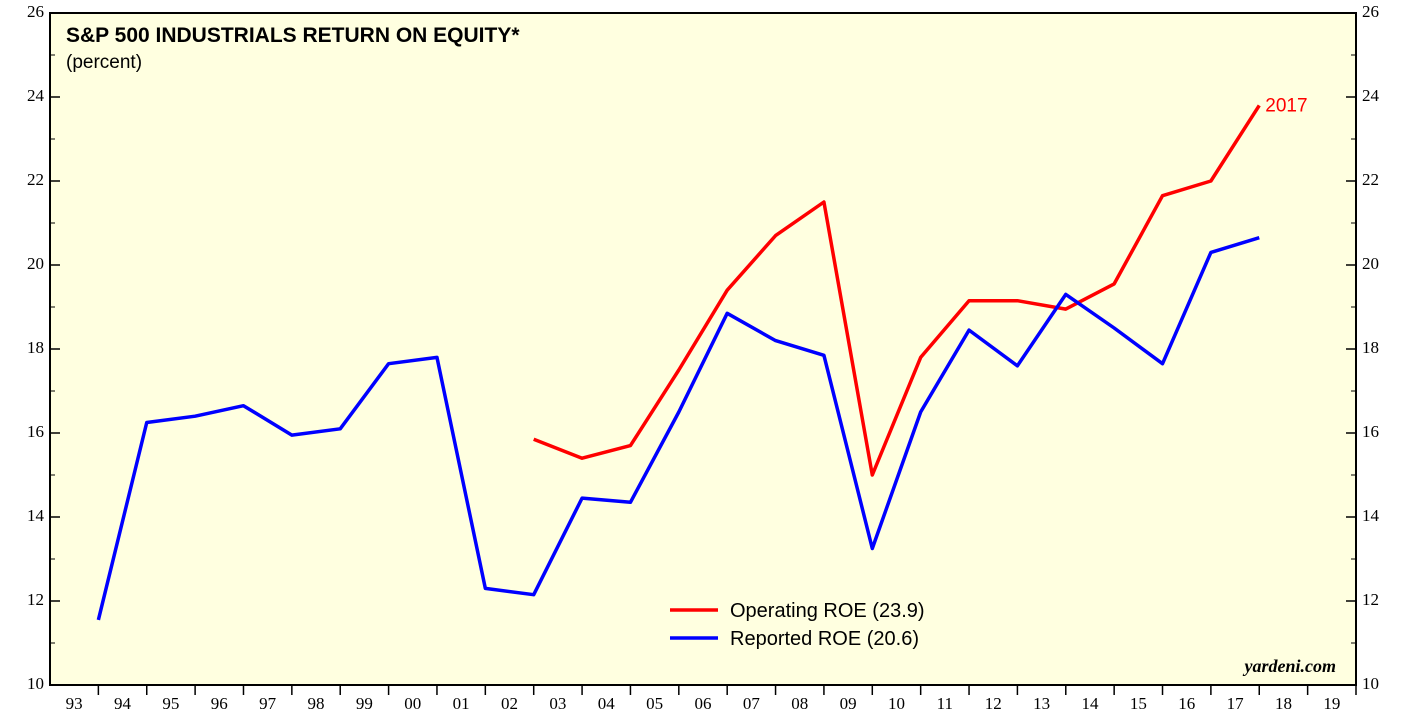  I want to click on y-tick-label: 18, so click(35, 347).